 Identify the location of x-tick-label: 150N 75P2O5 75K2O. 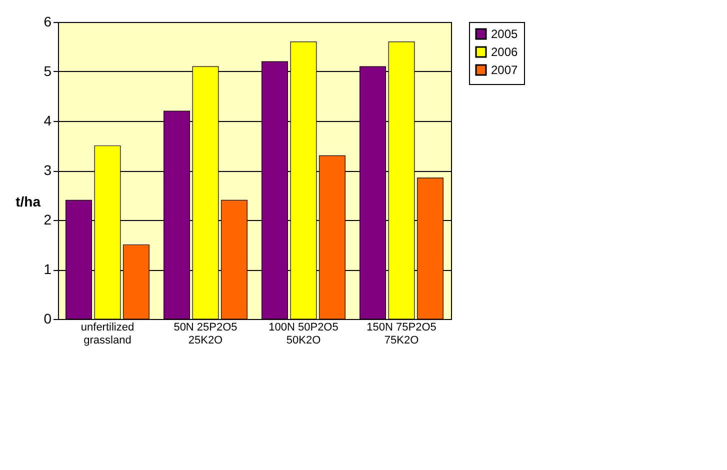
(401, 334).